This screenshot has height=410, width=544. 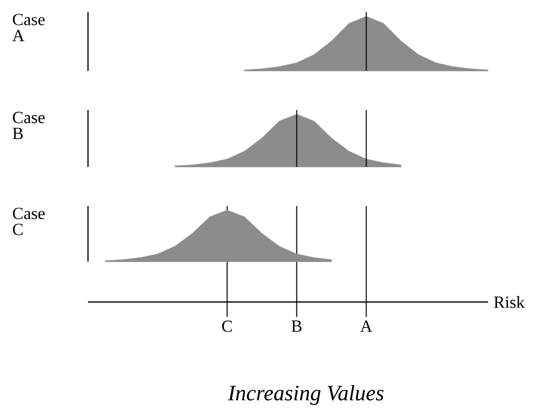 What do you see at coordinates (227, 326) in the screenshot?
I see `x-tick-label: C` at bounding box center [227, 326].